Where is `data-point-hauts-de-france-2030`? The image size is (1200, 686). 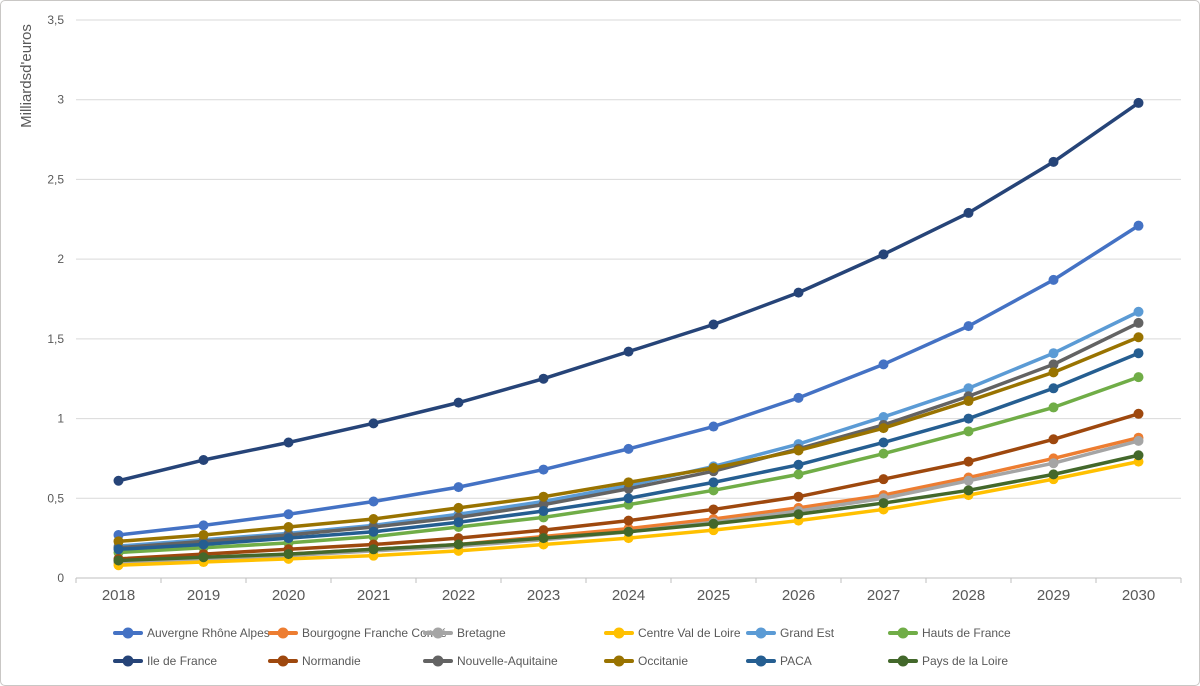
data-point-hauts-de-france-2030 is located at coordinates (1138, 377).